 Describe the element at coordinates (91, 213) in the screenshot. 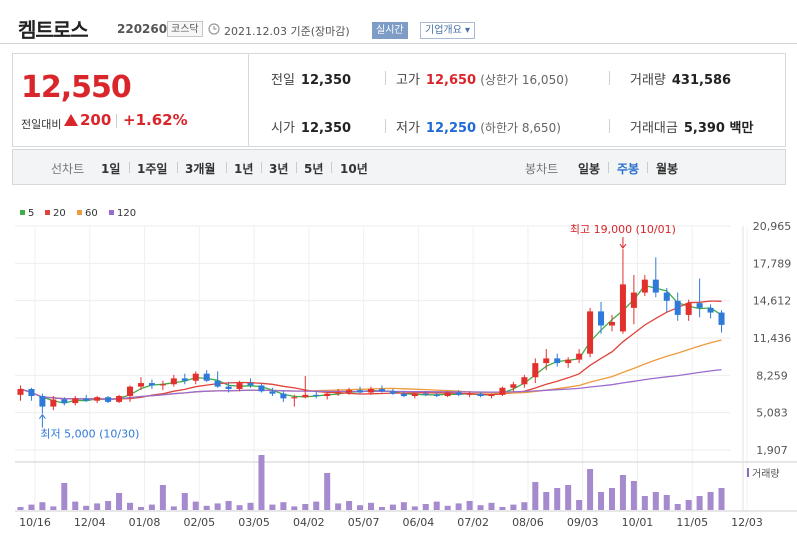

I see `legend-label: 60` at that location.